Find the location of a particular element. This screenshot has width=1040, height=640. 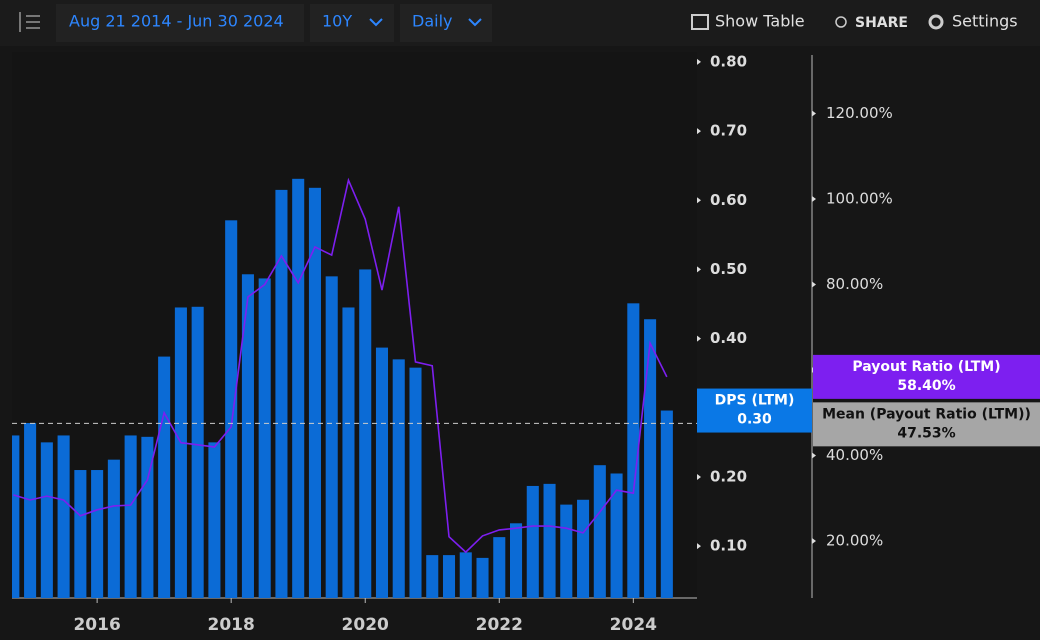

y2-tick-label: 40.00% is located at coordinates (854, 455).